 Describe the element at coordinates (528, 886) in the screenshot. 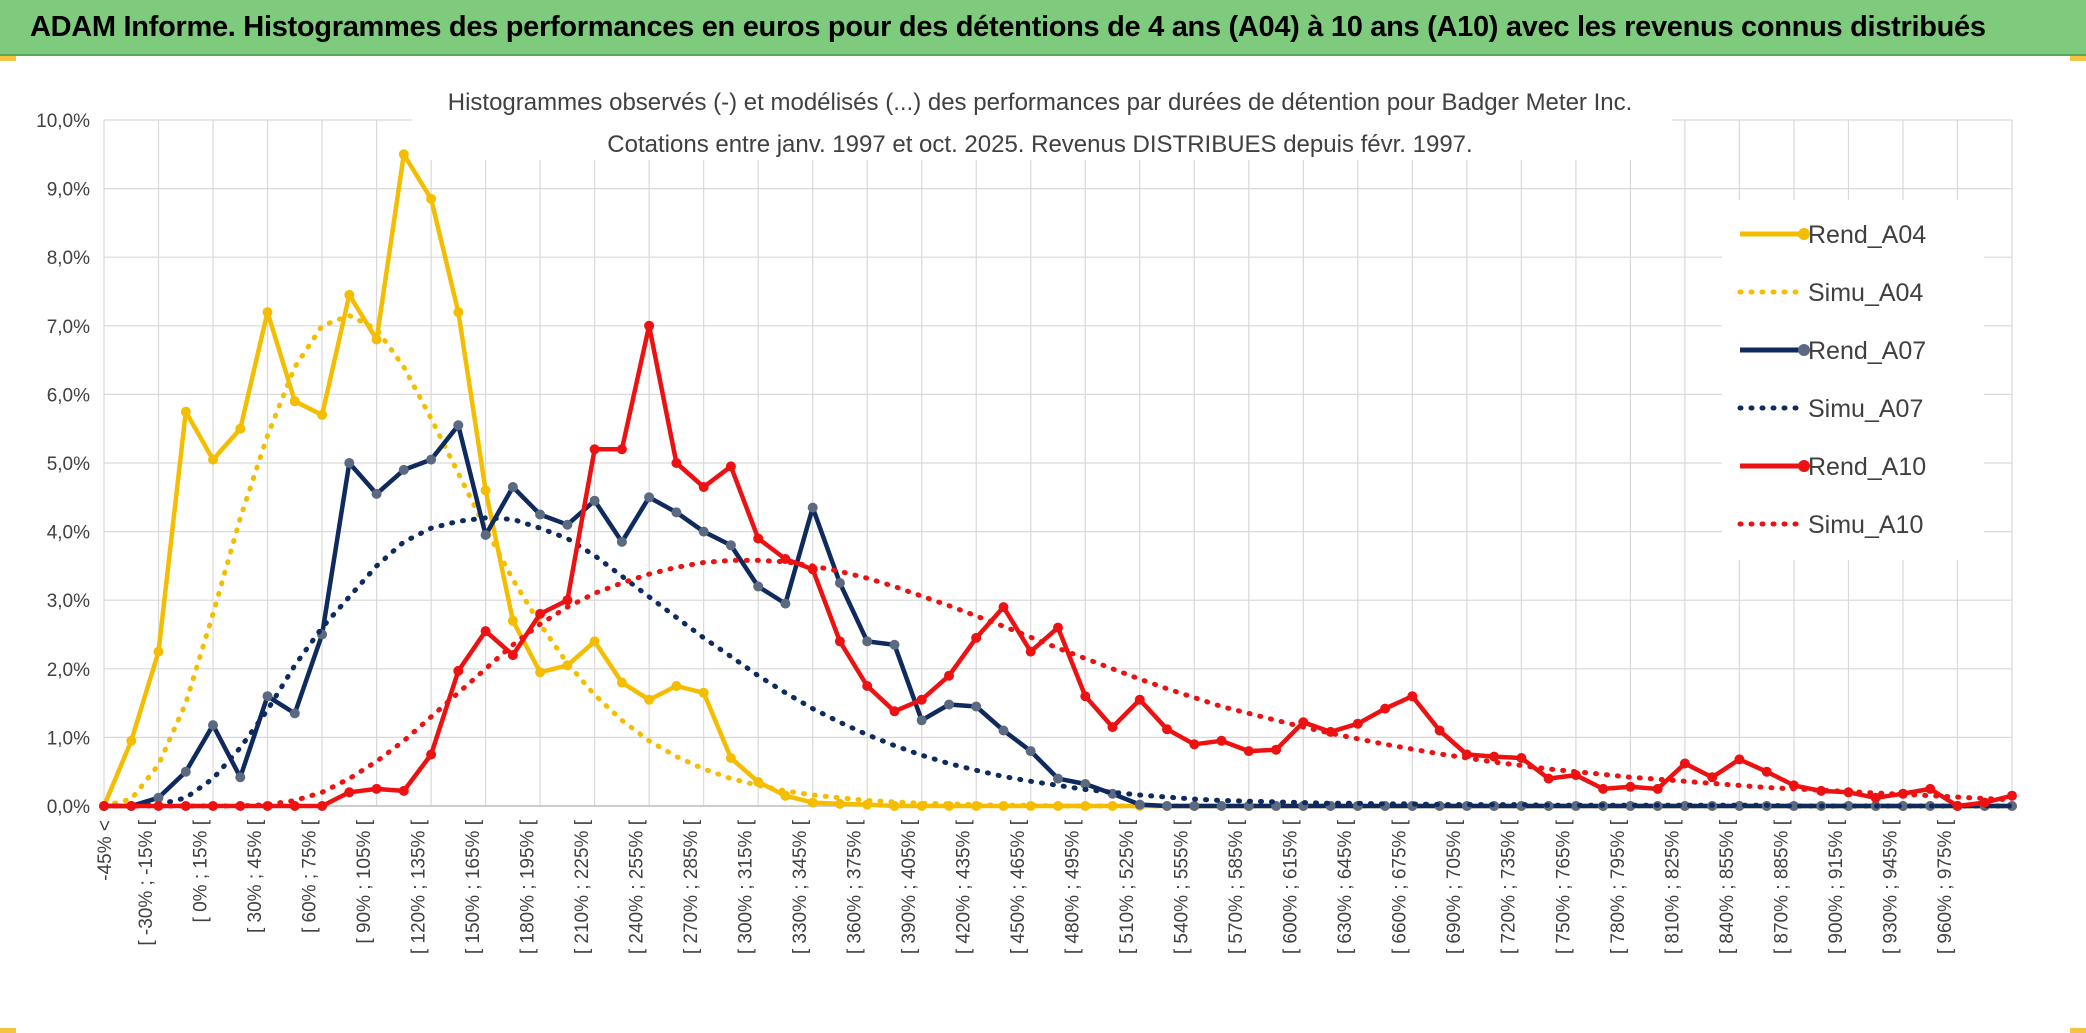

I see `x-tick-label: [ 180% ; 195% [` at that location.